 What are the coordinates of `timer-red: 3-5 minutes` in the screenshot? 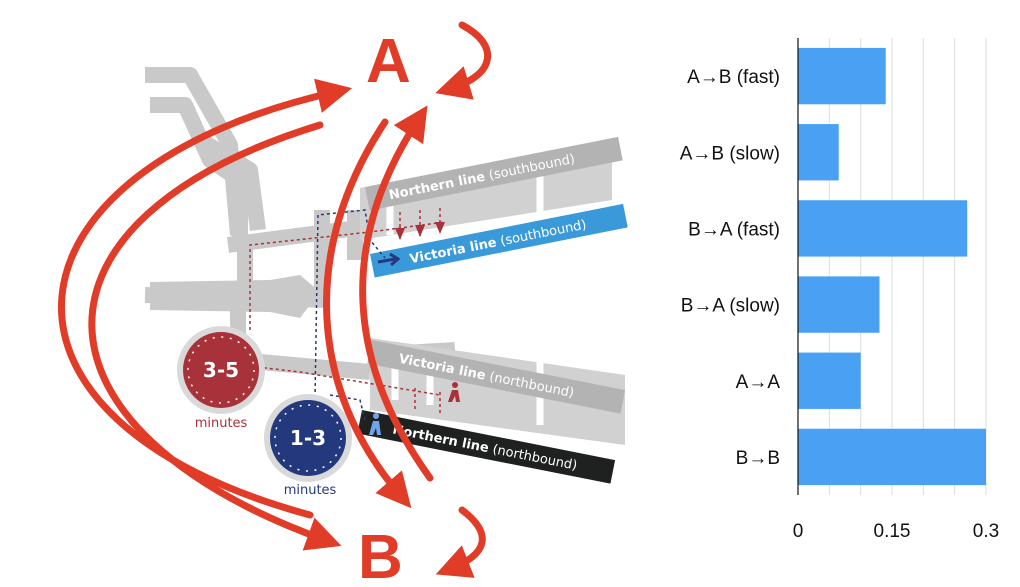 It's located at (221, 378).